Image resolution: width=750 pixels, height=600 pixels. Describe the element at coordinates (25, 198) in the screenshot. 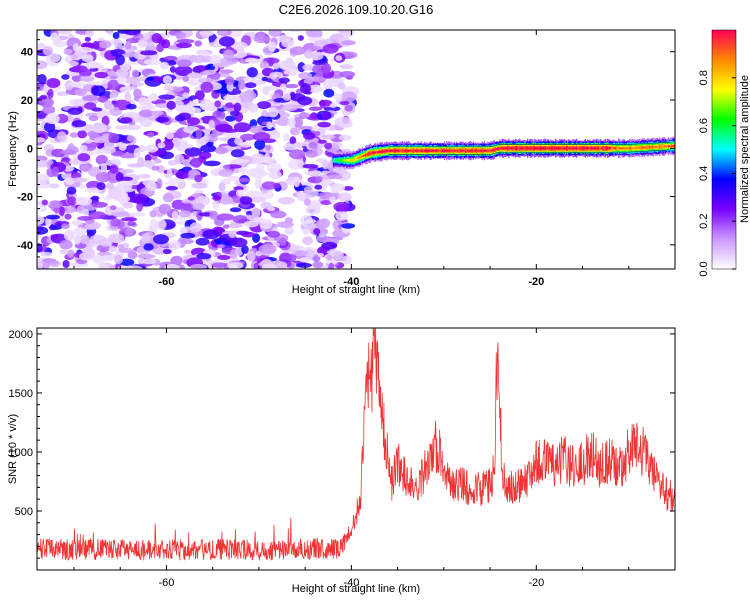

I see `heatmap-y-tick-label: -20` at that location.